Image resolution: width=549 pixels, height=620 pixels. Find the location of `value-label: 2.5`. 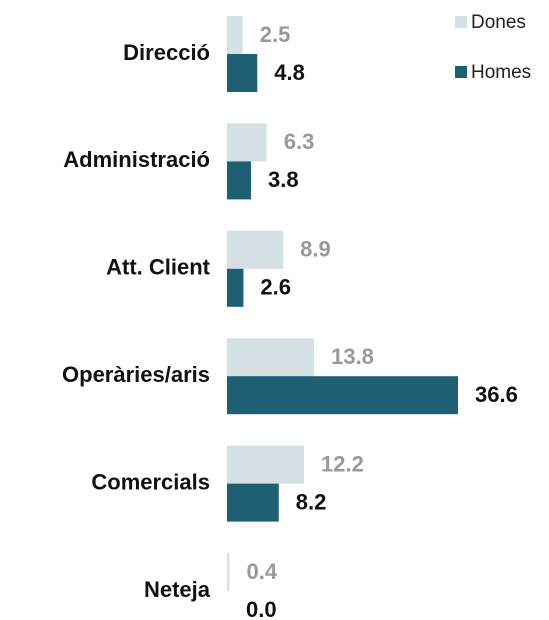

value-label: 2.5 is located at coordinates (275, 34).